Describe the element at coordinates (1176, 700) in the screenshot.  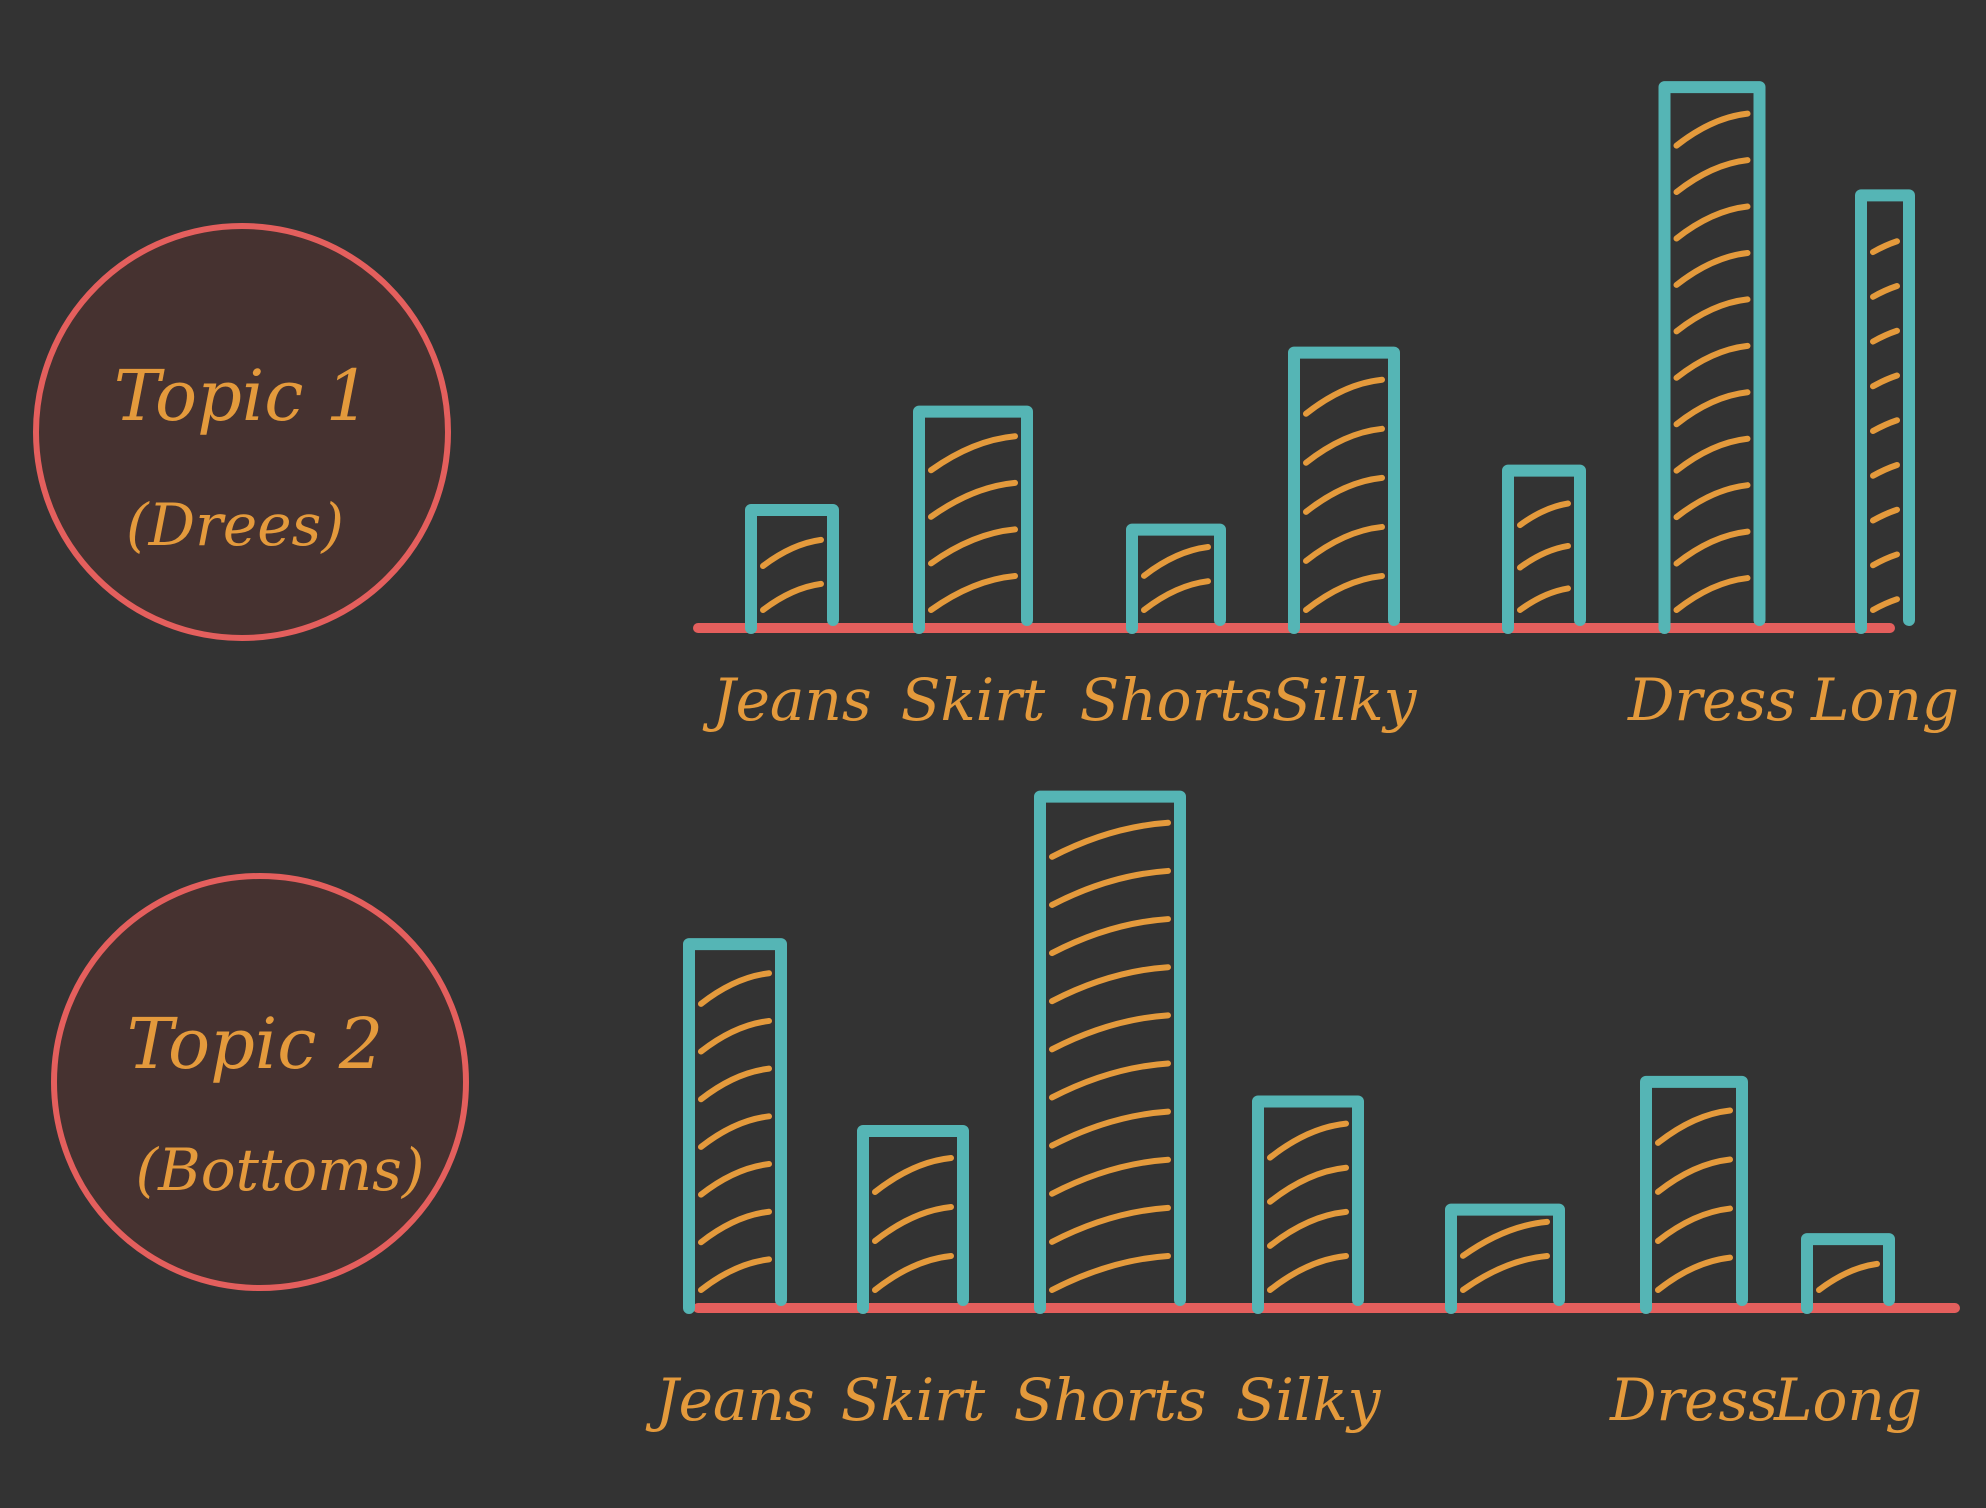
I see `category-label: Shorts` at that location.